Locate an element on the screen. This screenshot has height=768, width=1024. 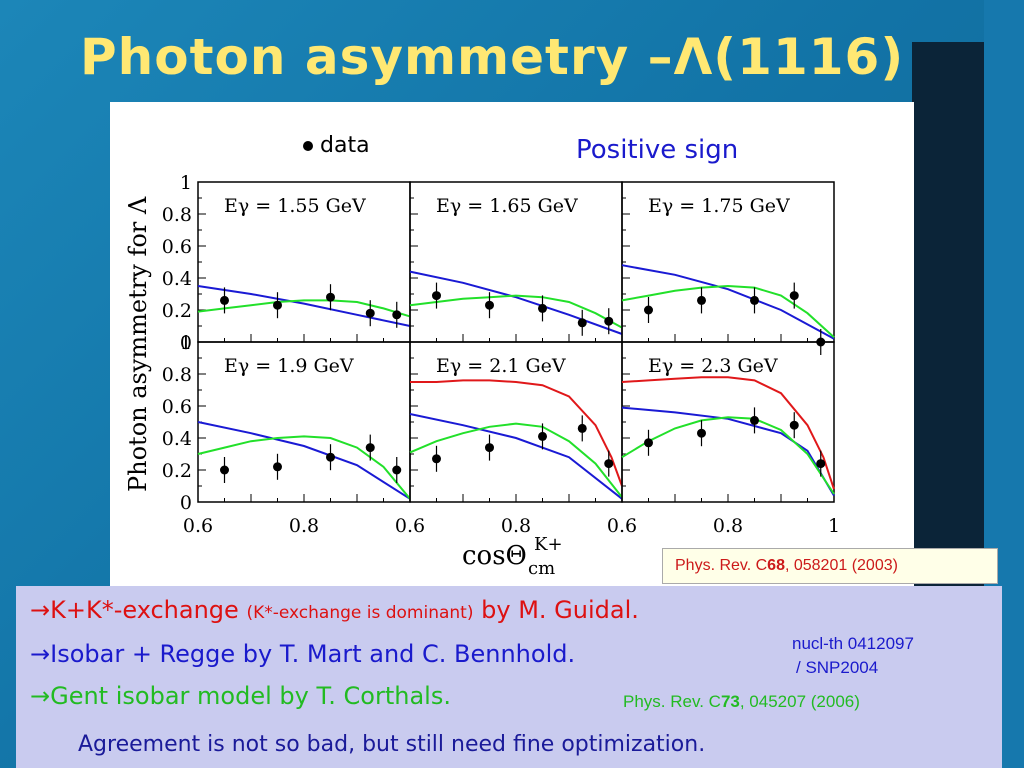
panel-5: Eγ = 2.1 GeV is located at coordinates (516, 422).